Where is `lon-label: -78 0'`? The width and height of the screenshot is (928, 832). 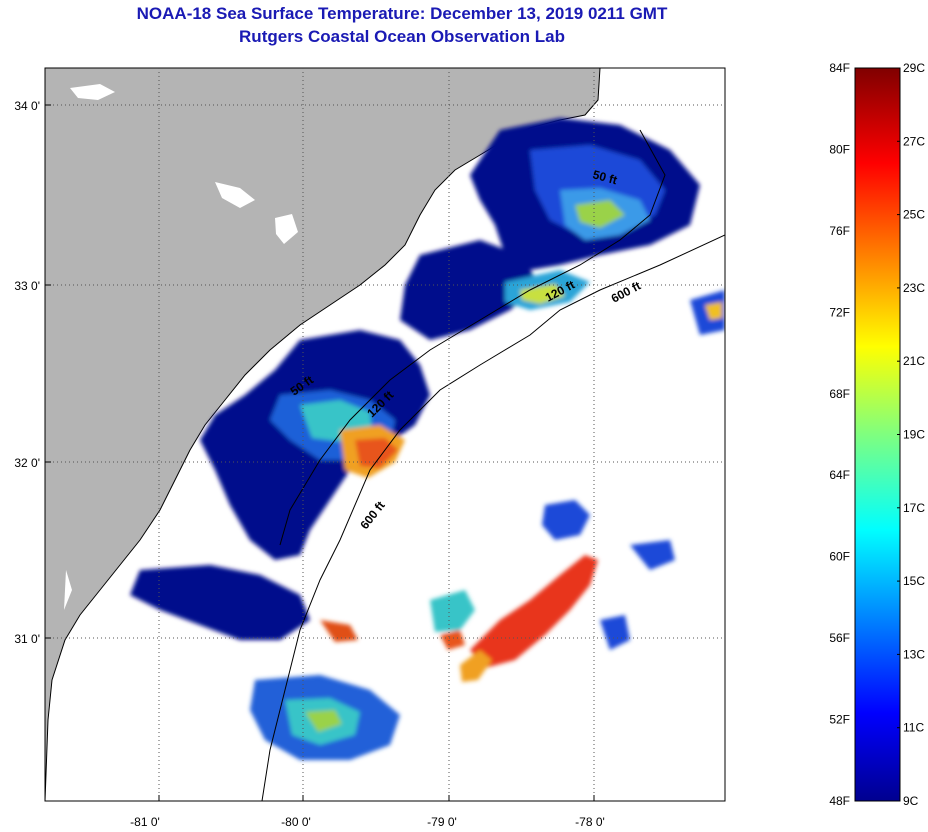 lon-label: -78 0' is located at coordinates (590, 822).